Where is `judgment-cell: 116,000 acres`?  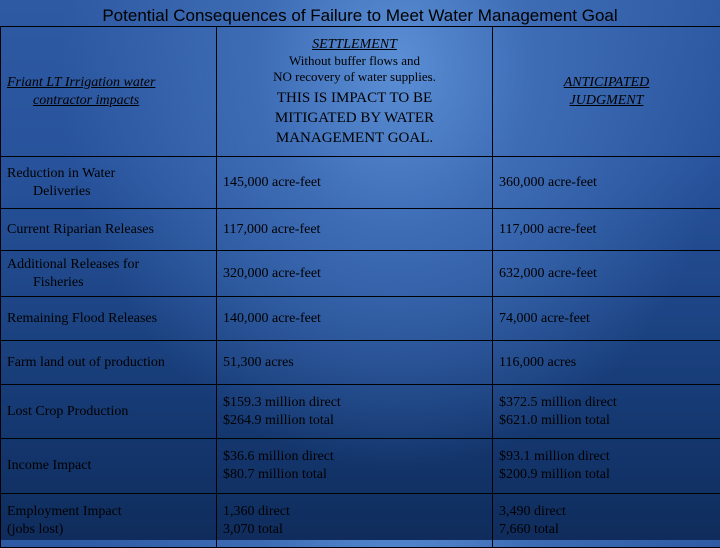 judgment-cell: 116,000 acres is located at coordinates (606, 363).